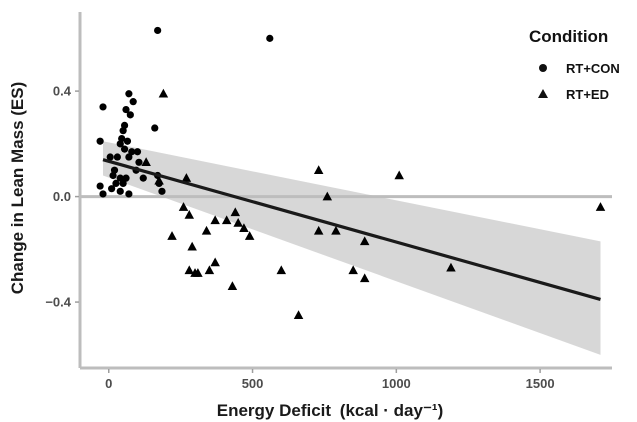  Describe the element at coordinates (253, 383) in the screenshot. I see `x-tick-label: 500` at that location.